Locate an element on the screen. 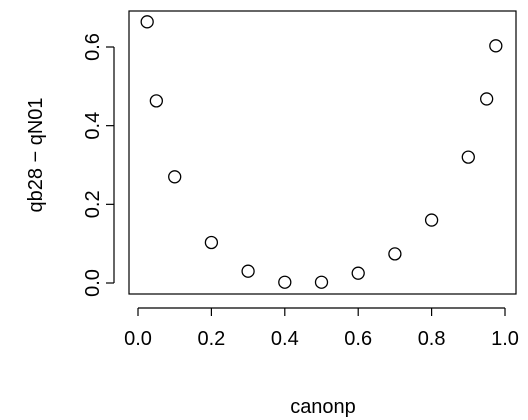 This screenshot has height=420, width=528. x-tick-label: 0.4 is located at coordinates (285, 339).